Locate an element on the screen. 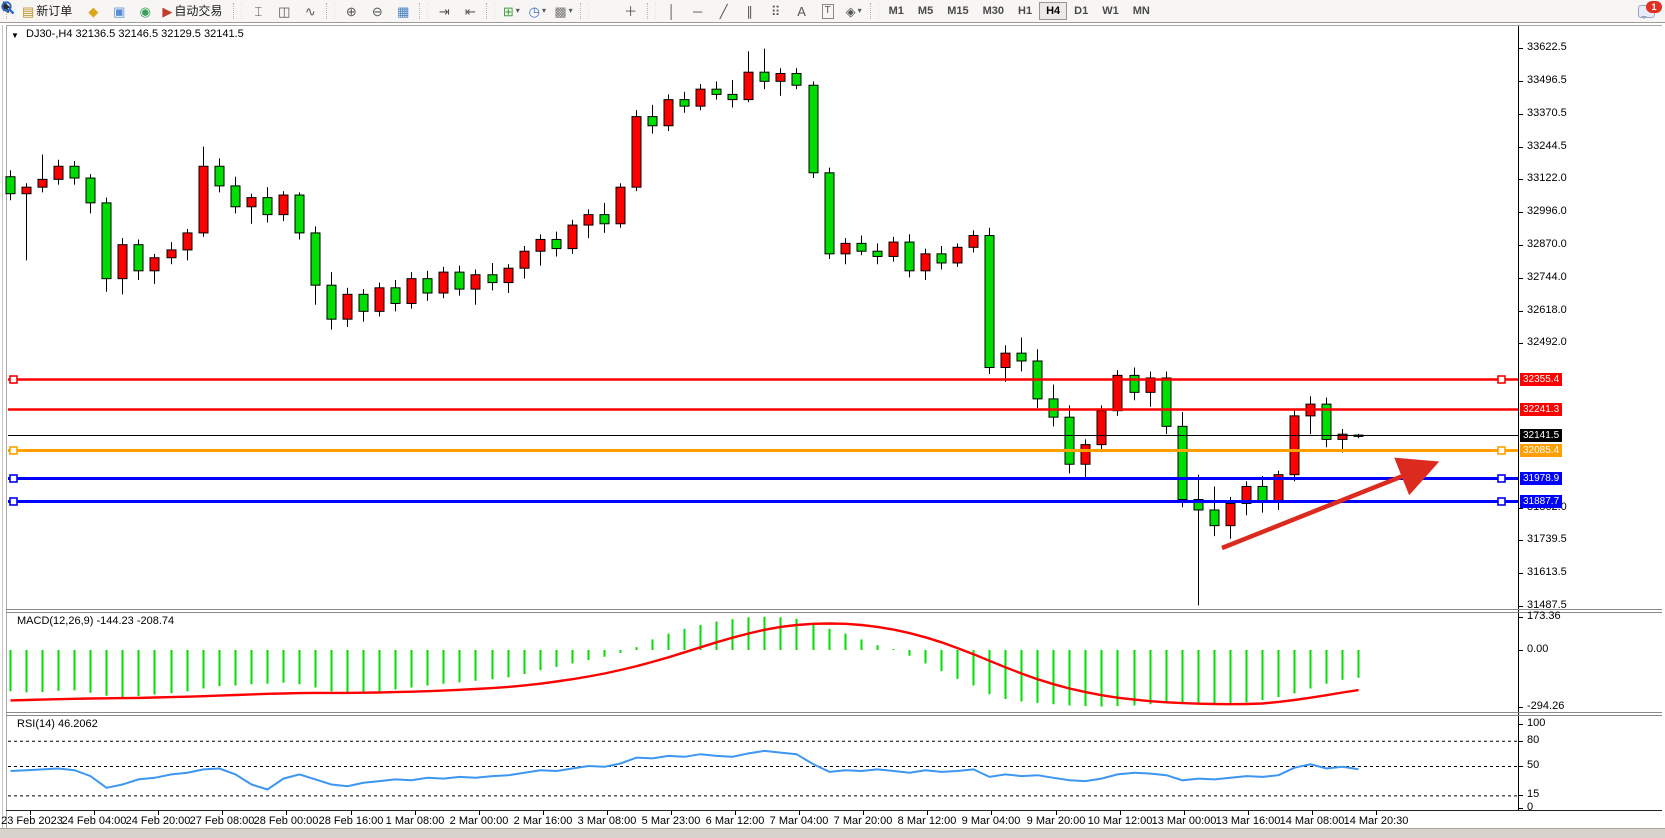  new-order-button-label: 新订单 is located at coordinates (54, 11).